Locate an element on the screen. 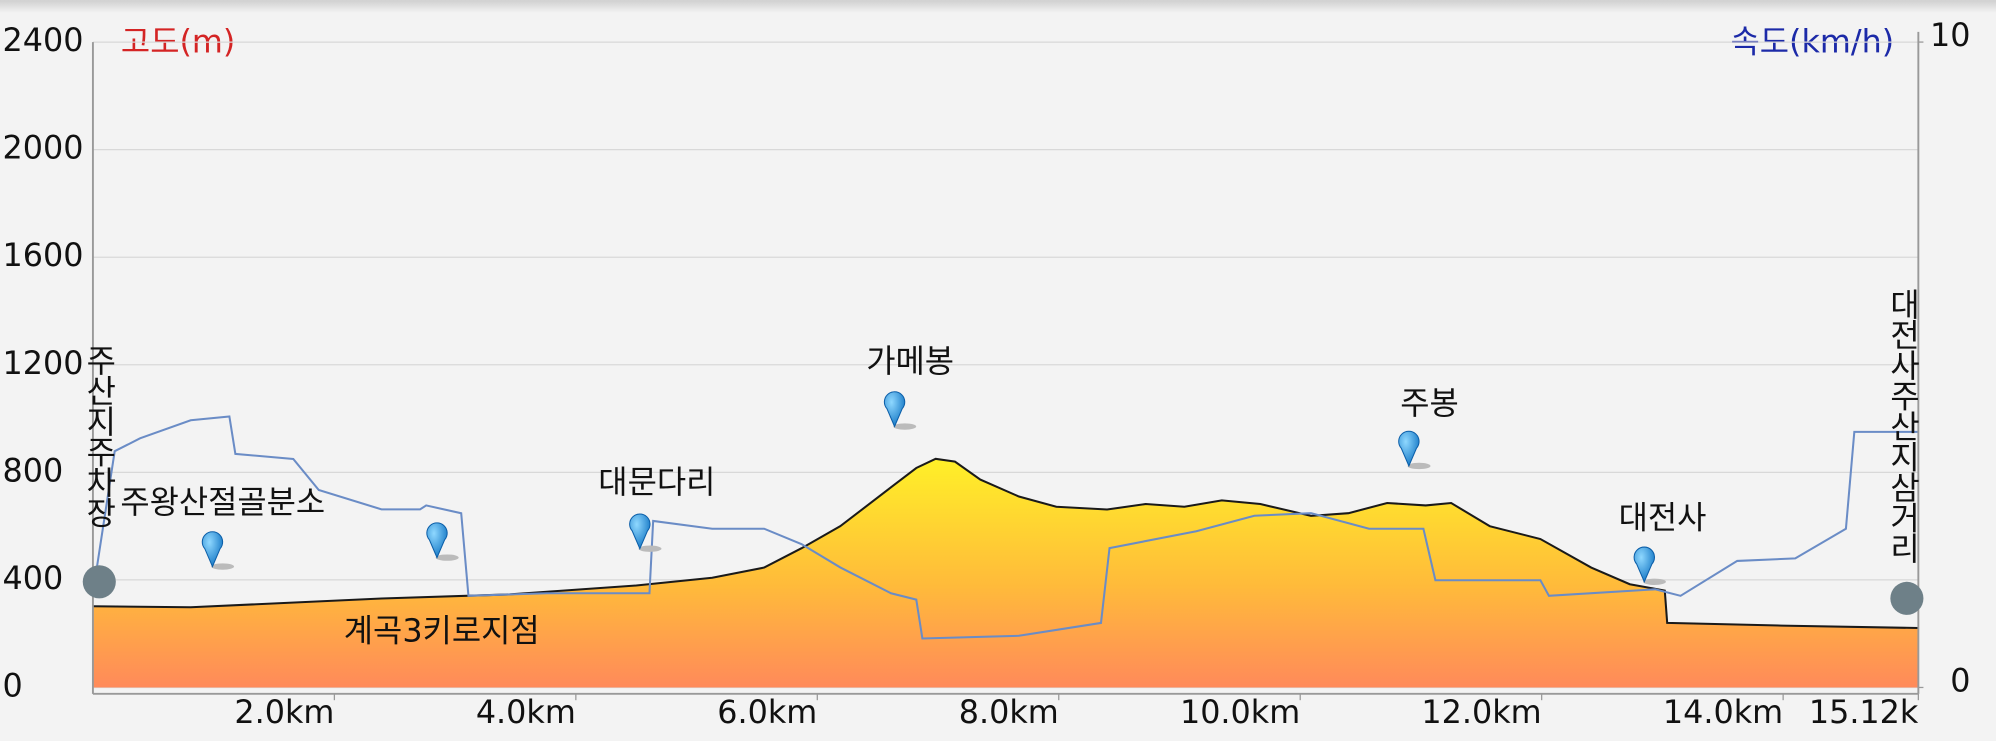  y-tick-label: 2000 is located at coordinates (43, 148).